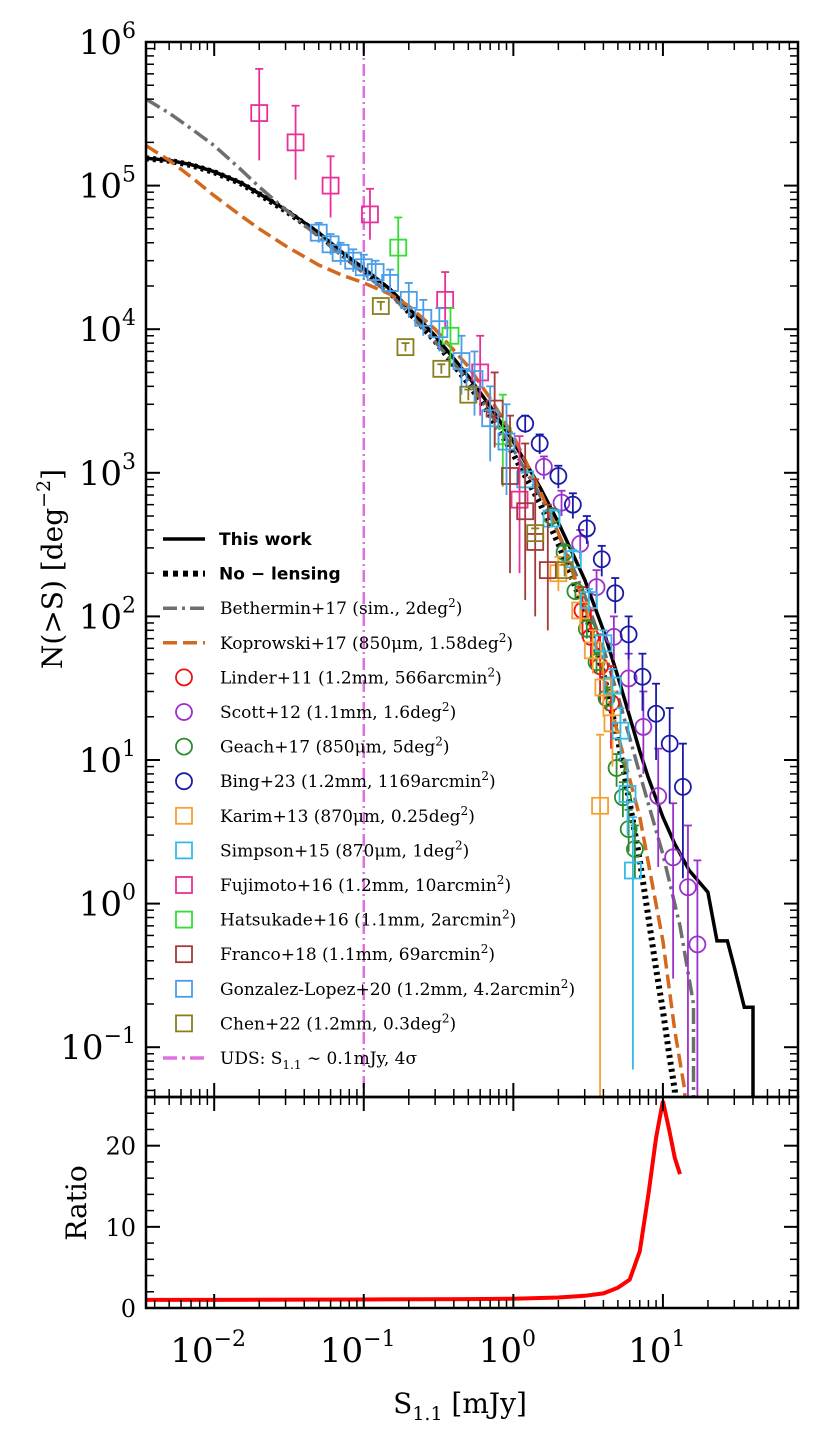  Describe the element at coordinates (107, 41) in the screenshot. I see `y-tick-label: 10⁶` at that location.